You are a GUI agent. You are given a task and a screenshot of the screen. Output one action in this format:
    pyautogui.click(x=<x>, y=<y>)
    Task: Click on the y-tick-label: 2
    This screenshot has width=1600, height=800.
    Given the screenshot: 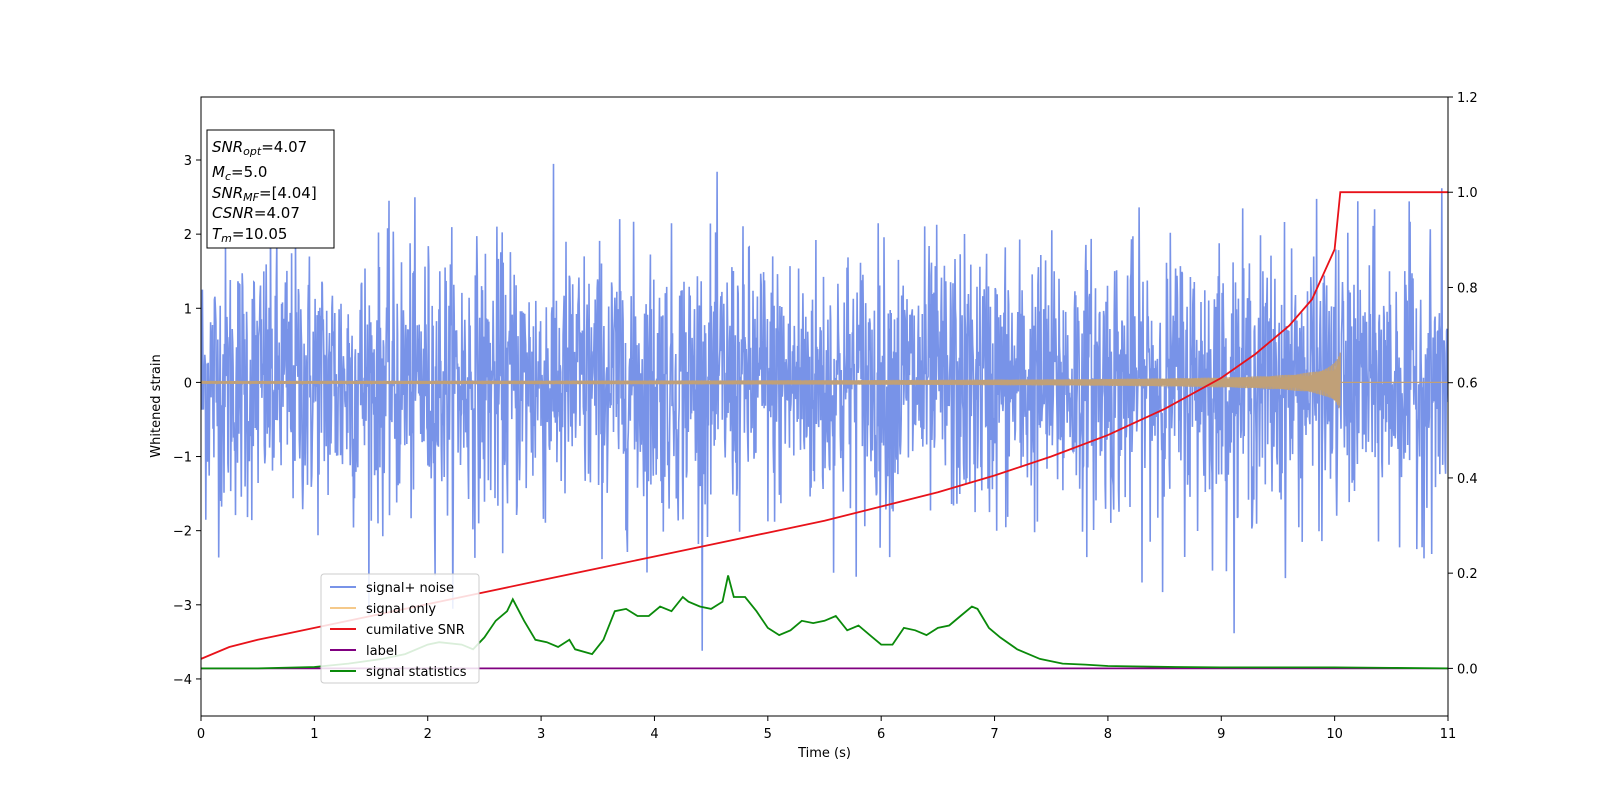 What is the action you would take?
    pyautogui.click(x=188, y=235)
    